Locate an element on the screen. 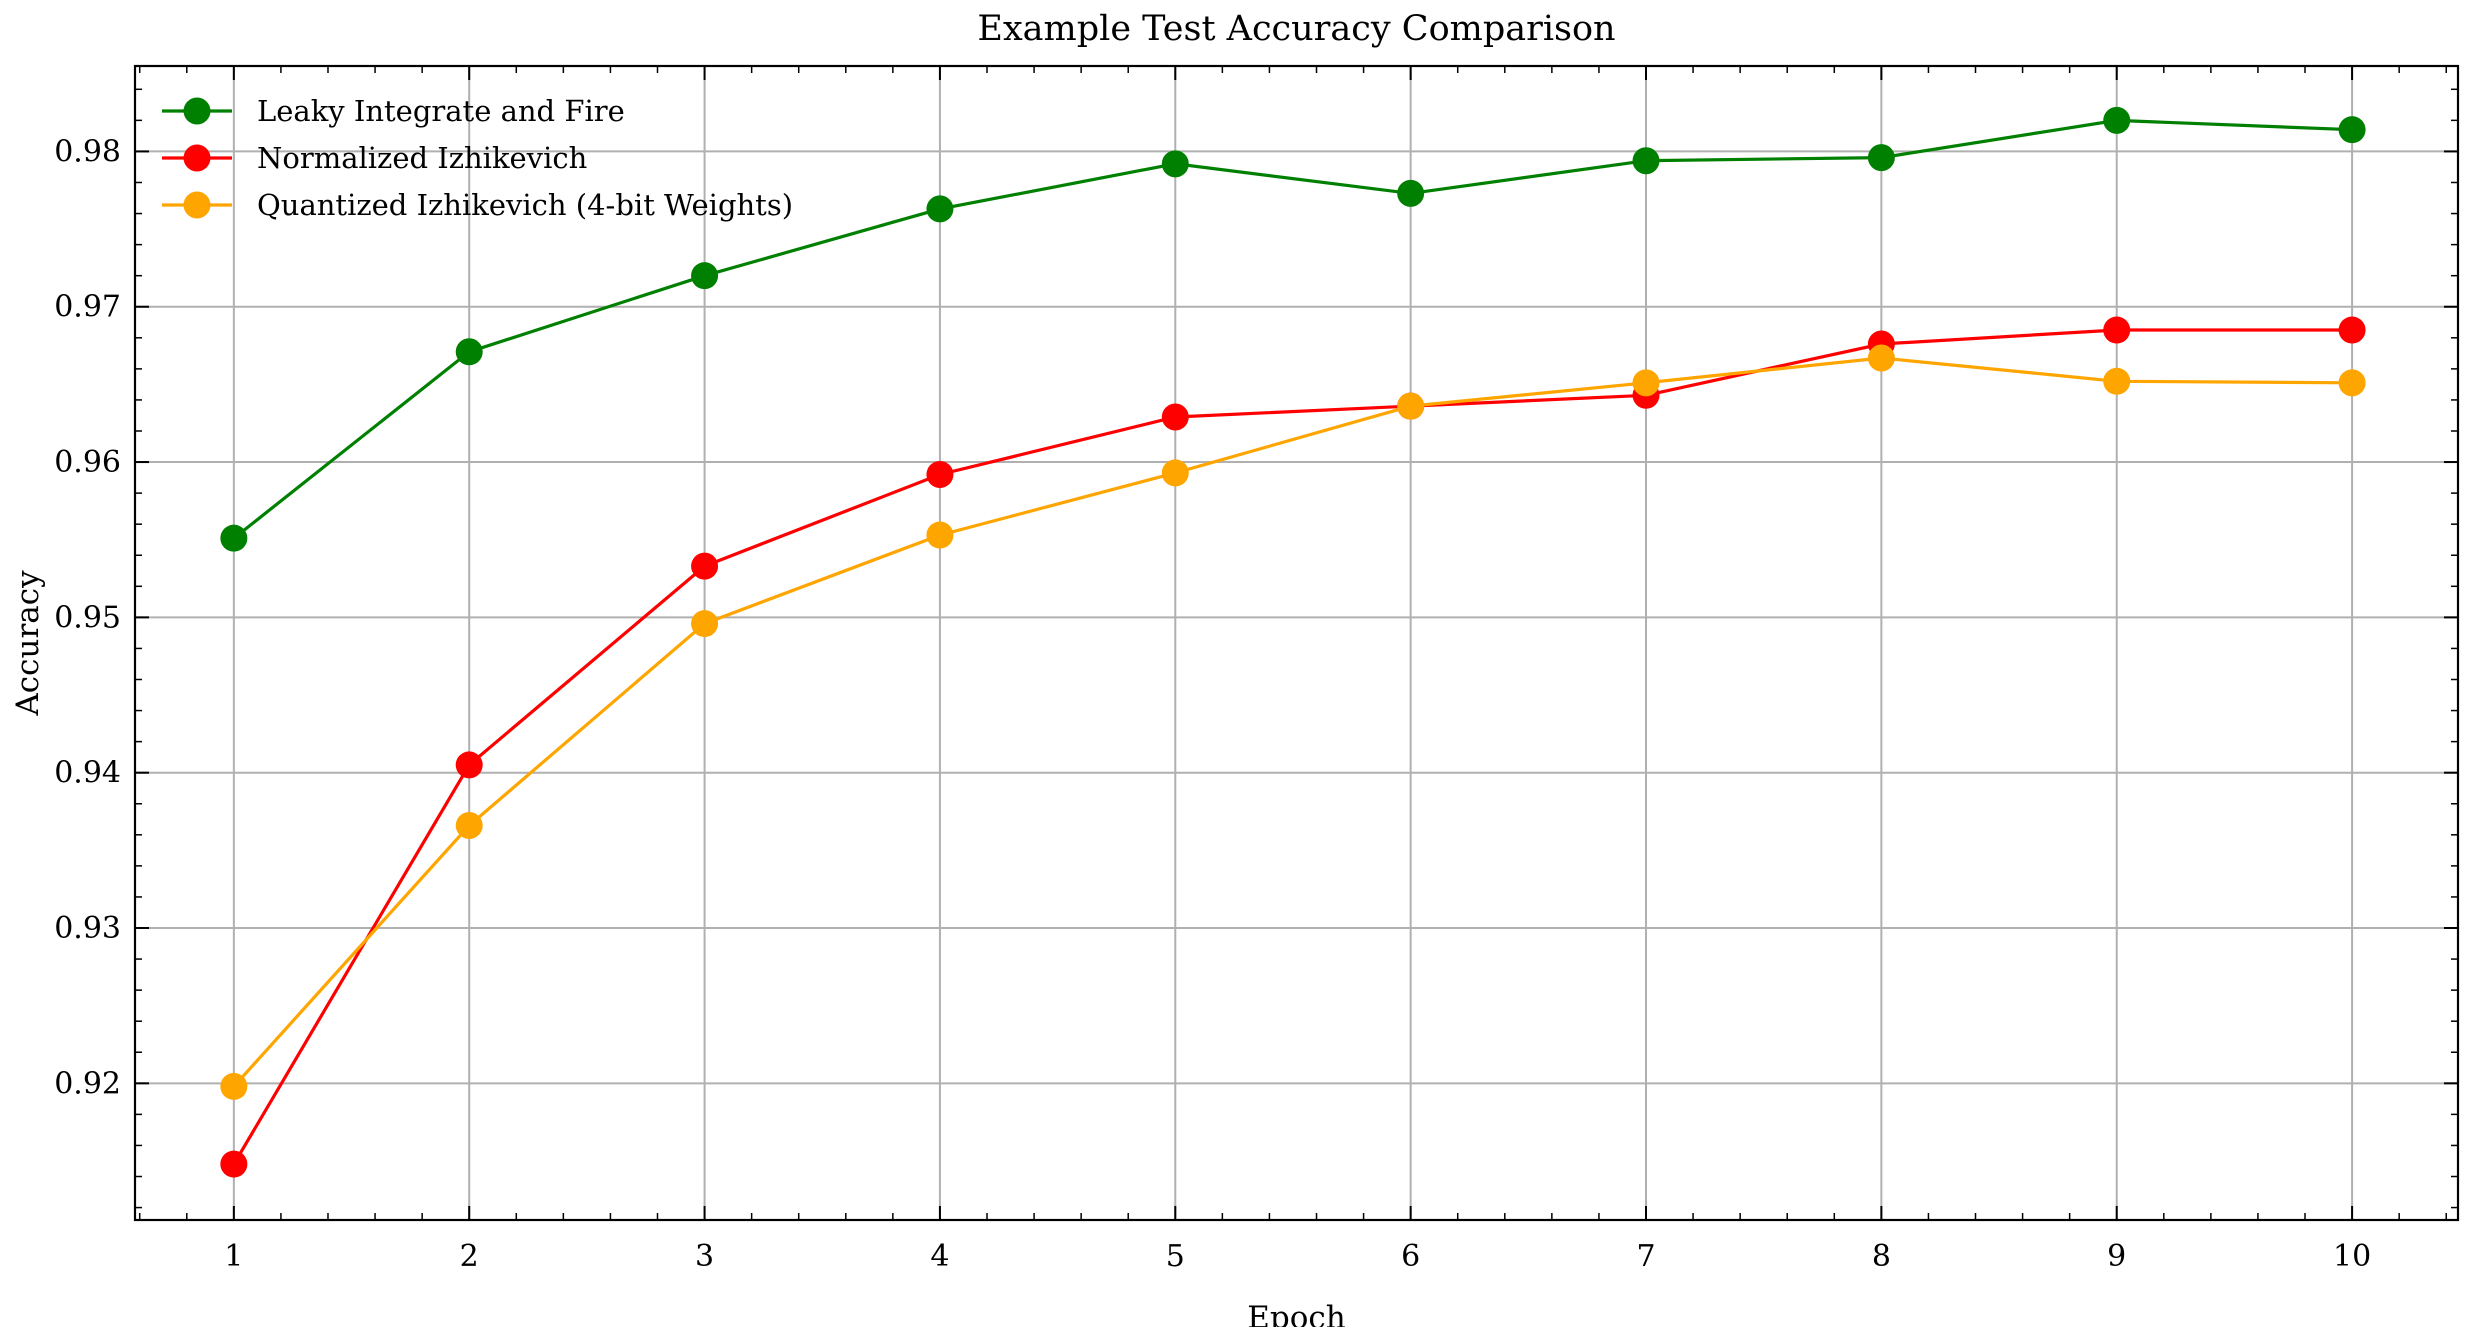 This screenshot has width=2474, height=1327. y-tick-label: 0.97 is located at coordinates (87, 307).